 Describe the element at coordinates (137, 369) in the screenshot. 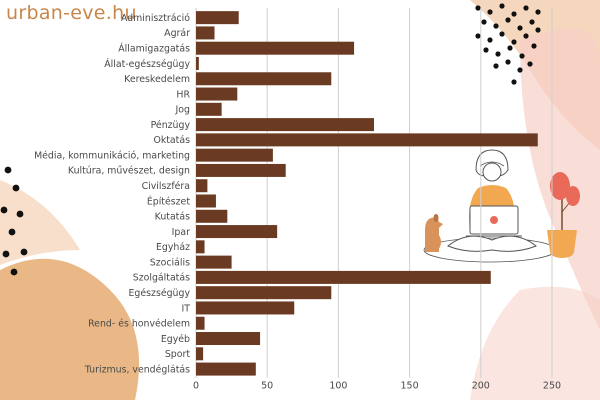

I see `category-label: Turizmus, vendéglátás` at that location.